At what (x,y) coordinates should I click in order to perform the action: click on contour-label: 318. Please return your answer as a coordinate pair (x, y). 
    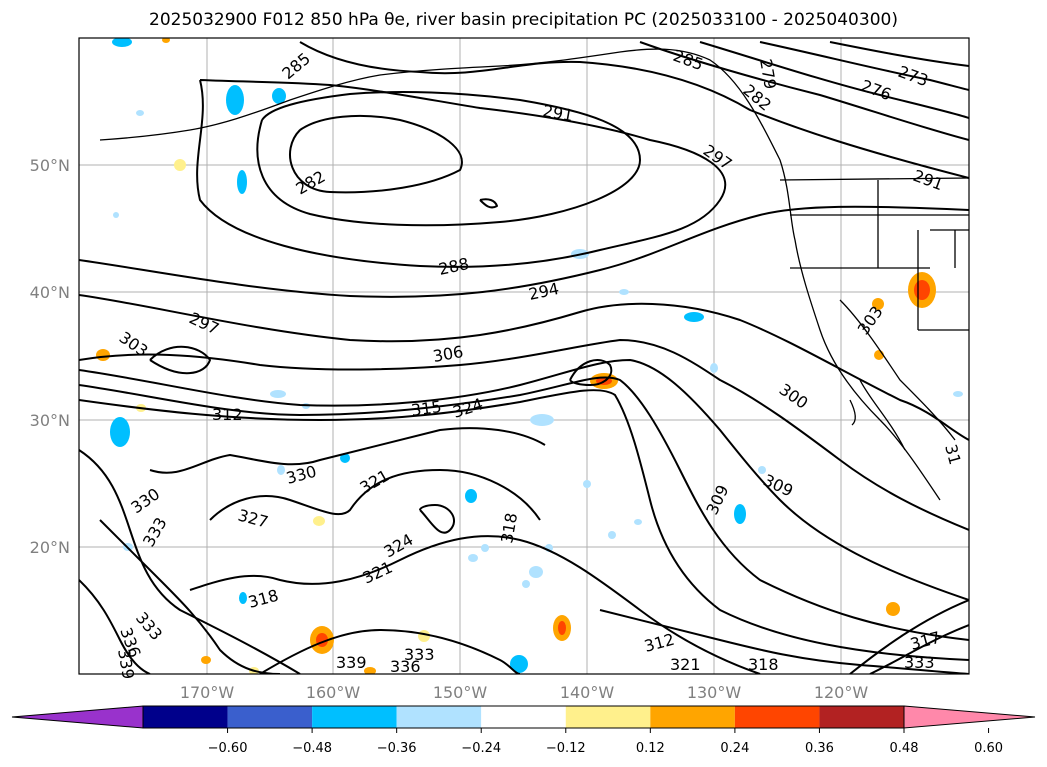
    Looking at the image, I should click on (763, 664).